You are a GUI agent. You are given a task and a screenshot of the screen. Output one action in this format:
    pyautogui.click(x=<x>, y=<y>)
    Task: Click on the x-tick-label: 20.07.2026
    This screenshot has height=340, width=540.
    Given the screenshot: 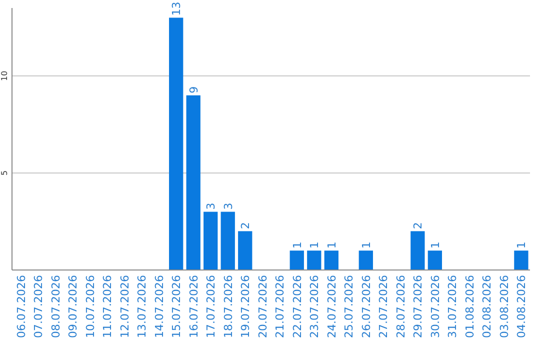 What is the action you would take?
    pyautogui.click(x=263, y=306)
    